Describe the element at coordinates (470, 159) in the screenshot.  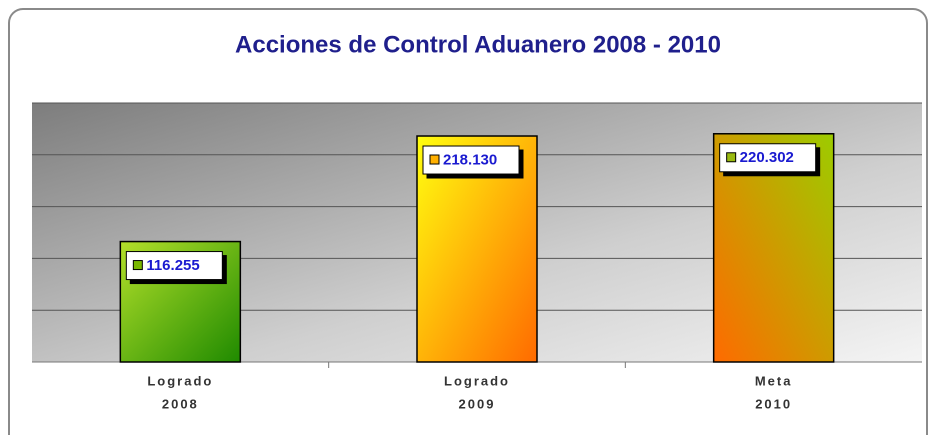
I see `value-label: 218.130` at that location.